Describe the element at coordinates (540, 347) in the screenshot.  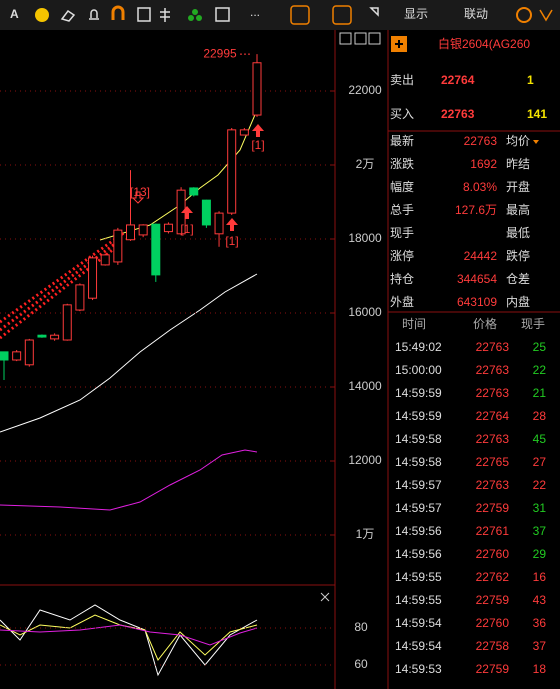
I see `trade-volume: 25` at that location.